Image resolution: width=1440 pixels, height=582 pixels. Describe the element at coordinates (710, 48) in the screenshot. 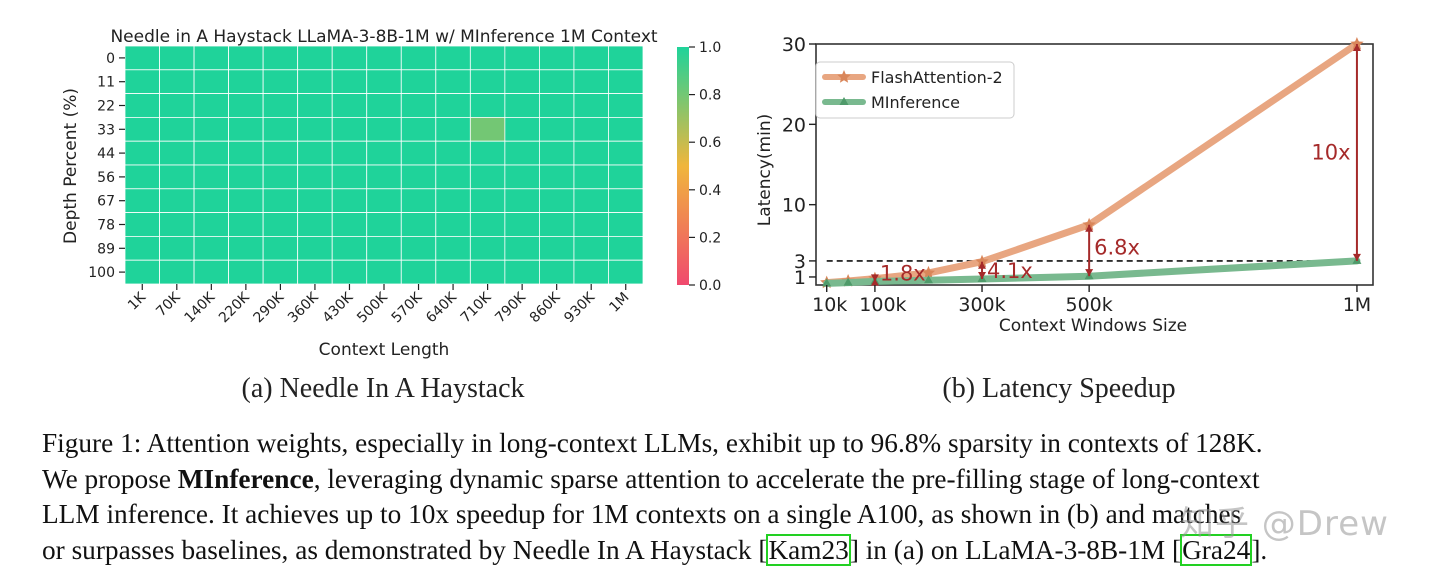

I see `colorbar-tick-label: 1.0` at that location.